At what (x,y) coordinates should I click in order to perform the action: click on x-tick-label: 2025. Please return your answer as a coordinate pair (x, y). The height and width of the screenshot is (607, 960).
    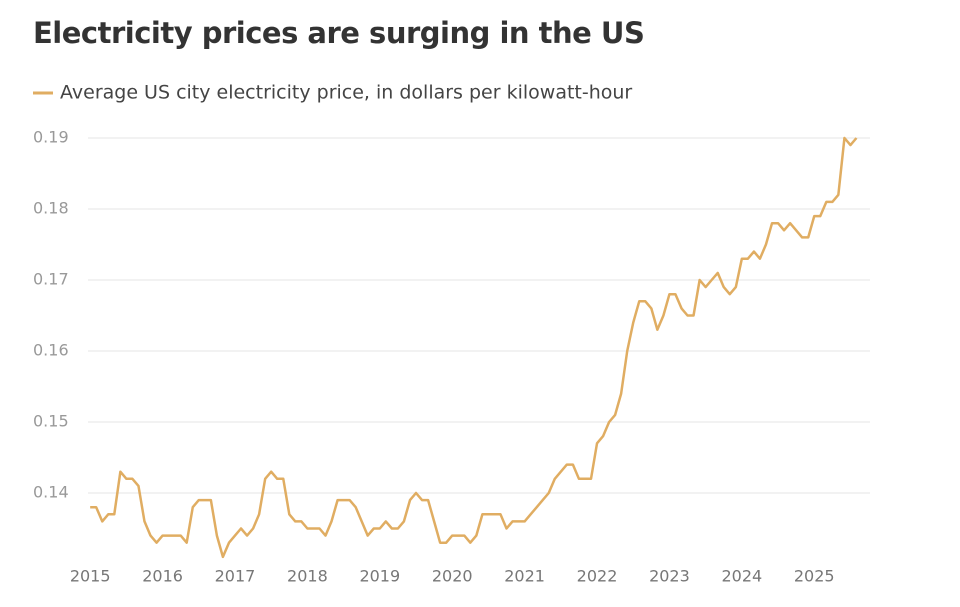
    Looking at the image, I should click on (814, 576).